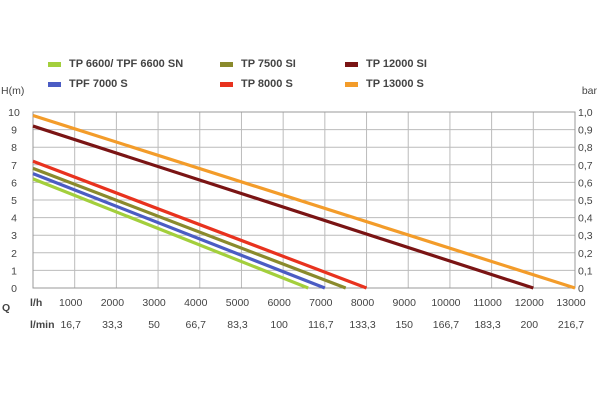 Image resolution: width=600 pixels, height=400 pixels. I want to click on legend-item: TP 6600/ TPF 6600 SN, so click(115, 64).